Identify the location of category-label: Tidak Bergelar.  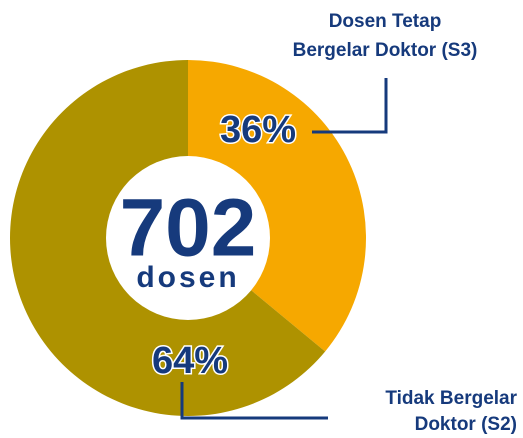
(451, 398).